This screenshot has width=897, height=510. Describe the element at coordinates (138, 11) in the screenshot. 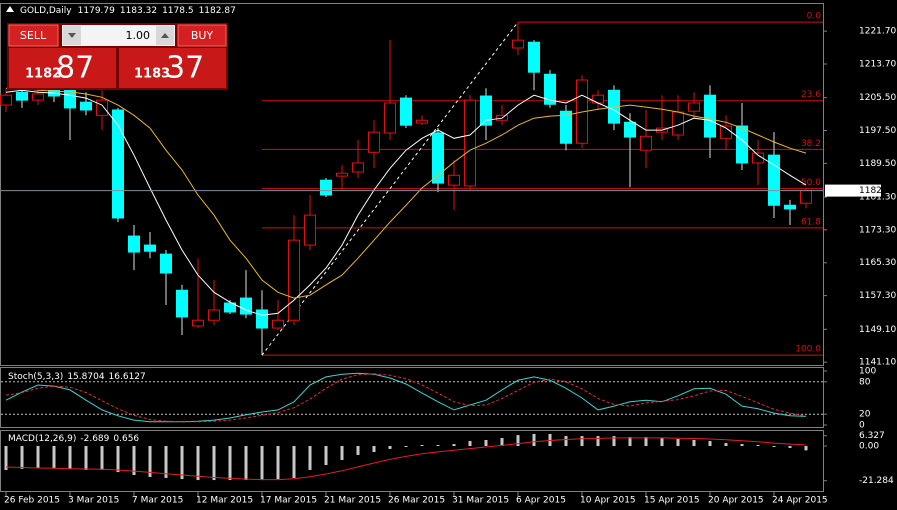

I see `high-value: 1183.32` at that location.